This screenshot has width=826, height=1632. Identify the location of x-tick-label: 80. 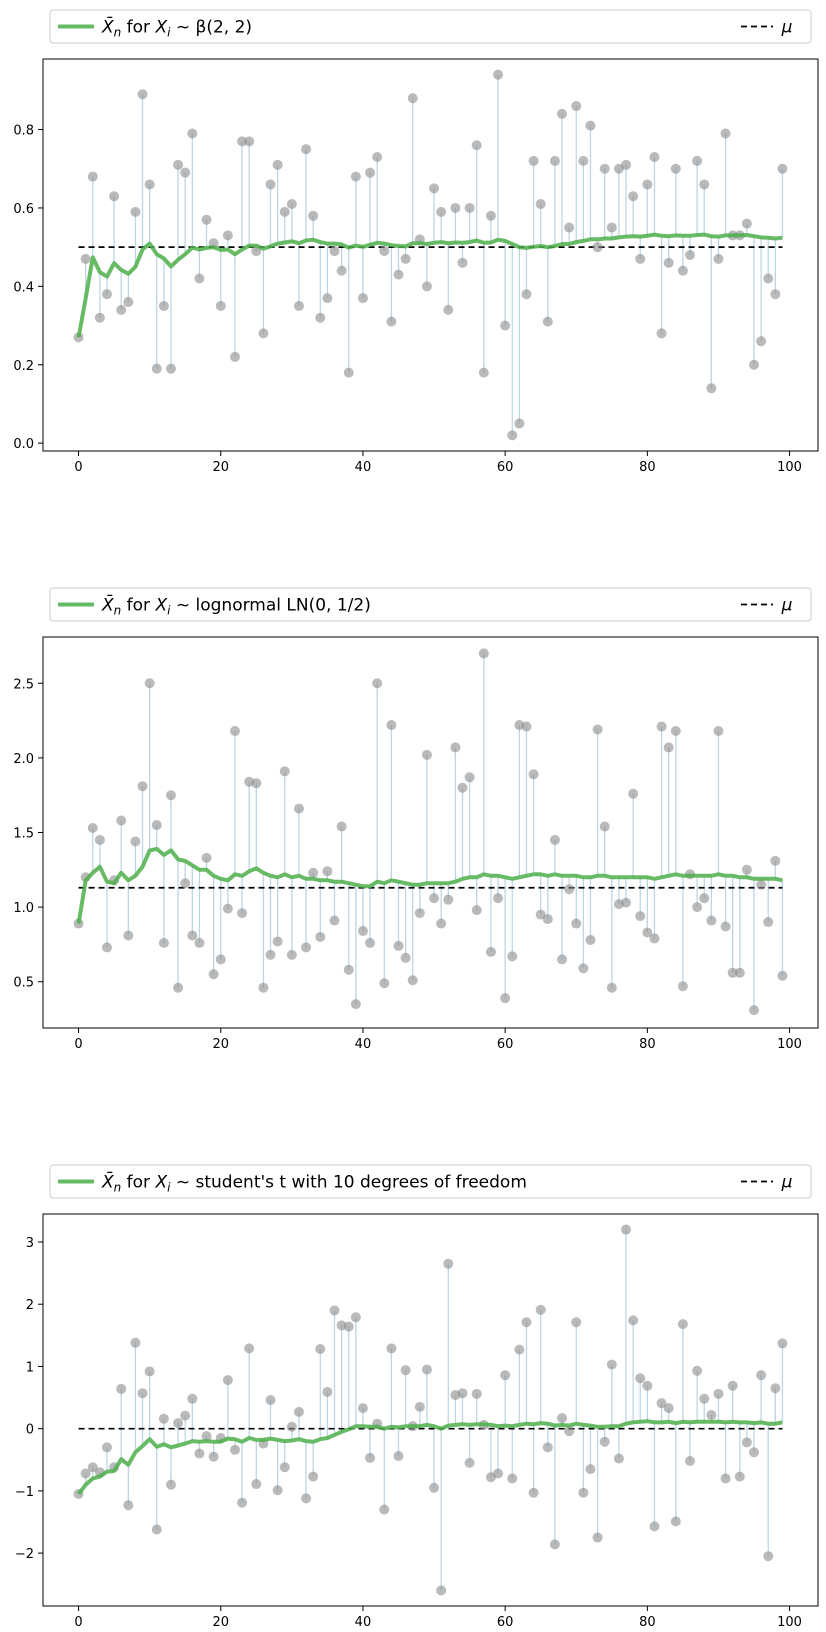
(647, 1044).